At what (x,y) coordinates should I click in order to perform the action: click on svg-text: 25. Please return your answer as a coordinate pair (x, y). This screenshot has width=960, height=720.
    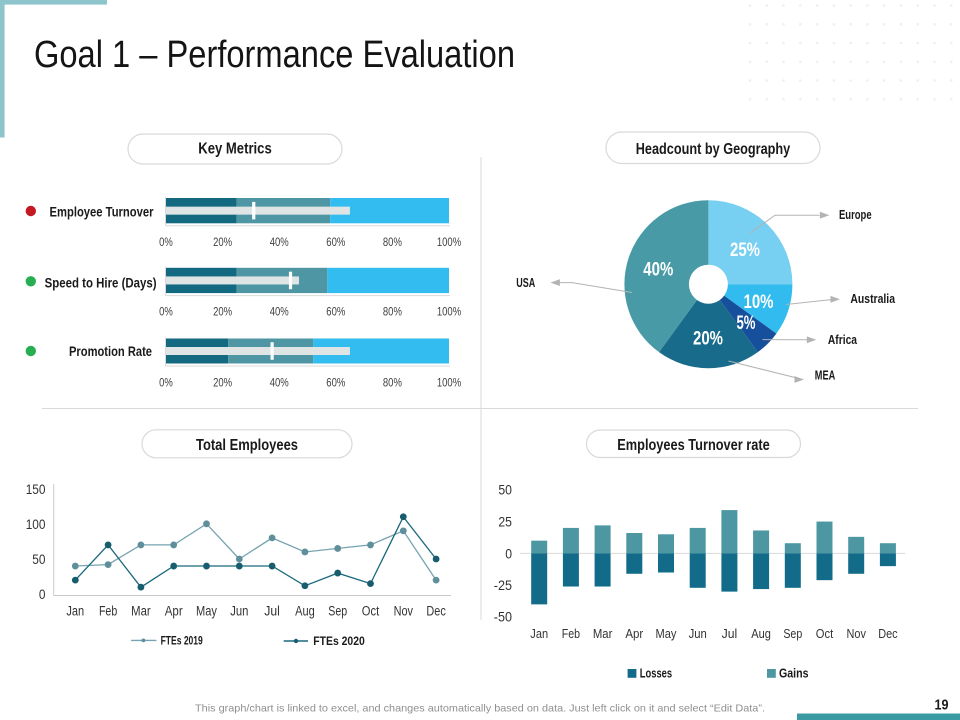
    Looking at the image, I should click on (505, 522).